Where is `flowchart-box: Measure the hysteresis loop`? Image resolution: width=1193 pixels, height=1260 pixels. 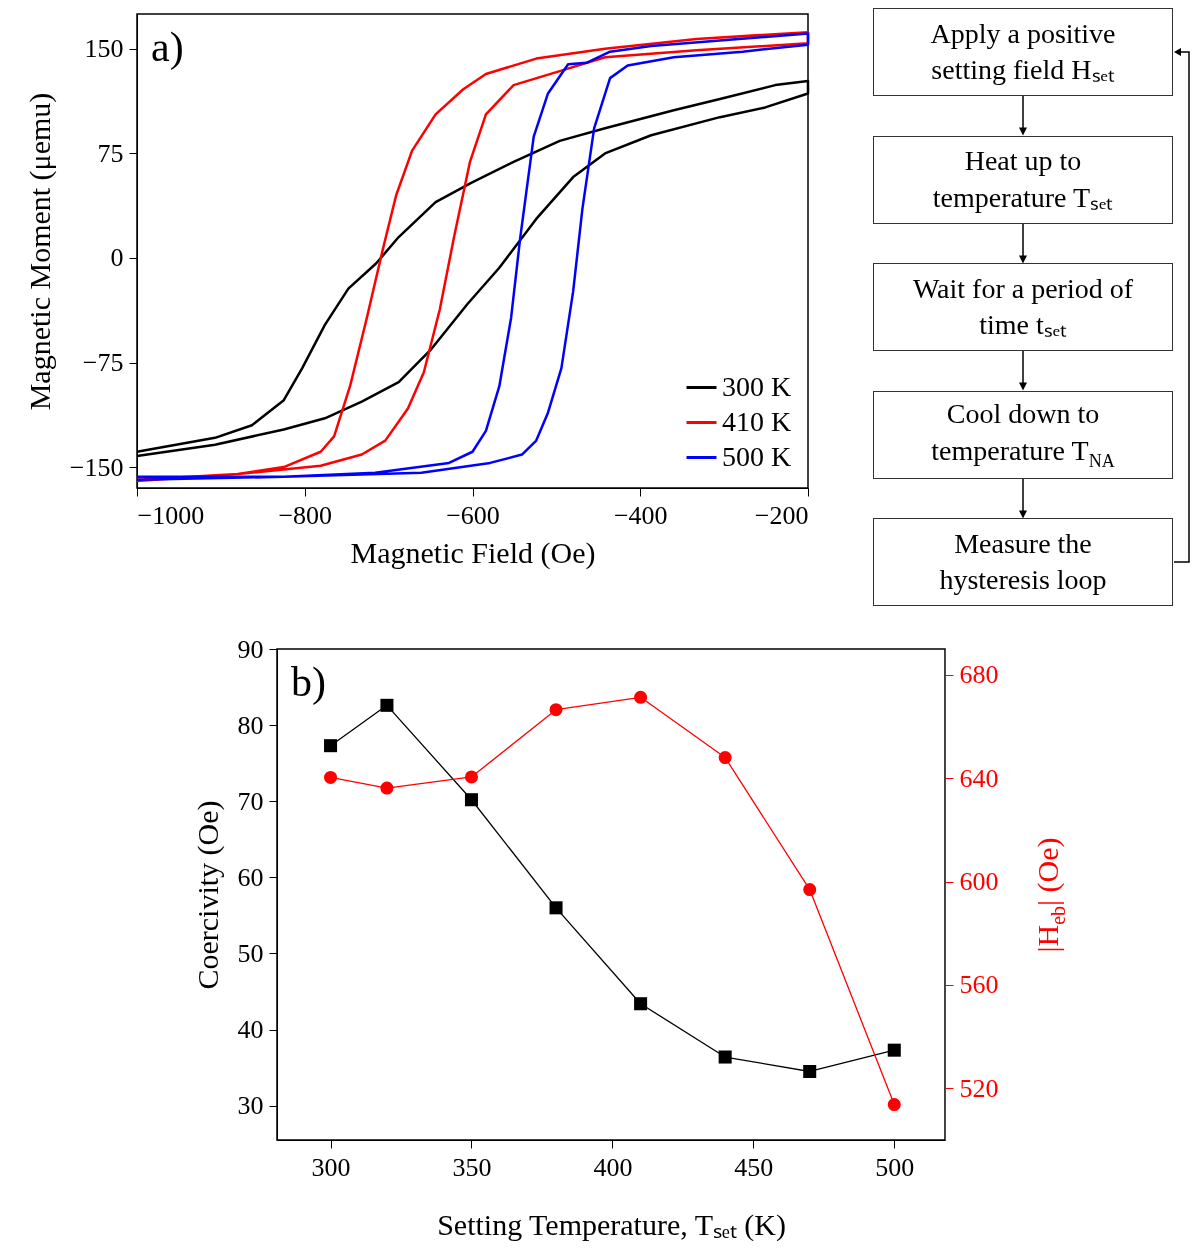
flowchart-box: Measure the hysteresis loop is located at coordinates (1023, 562).